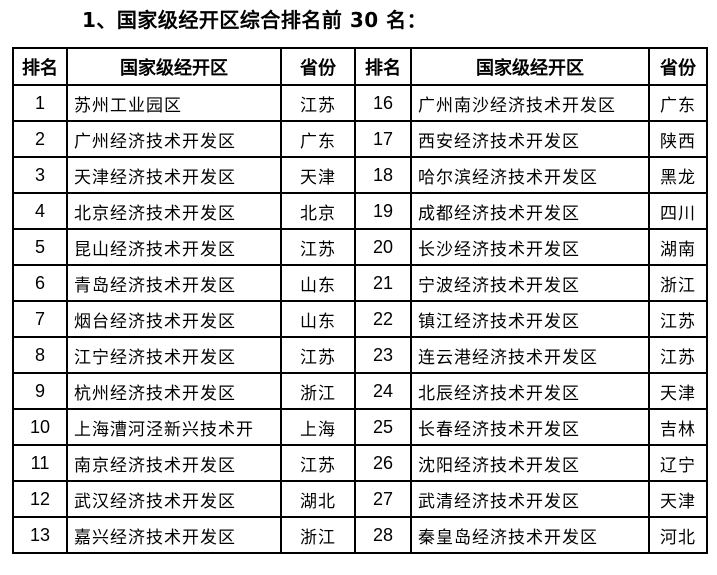  I want to click on rank-cell: 19, so click(383, 211).